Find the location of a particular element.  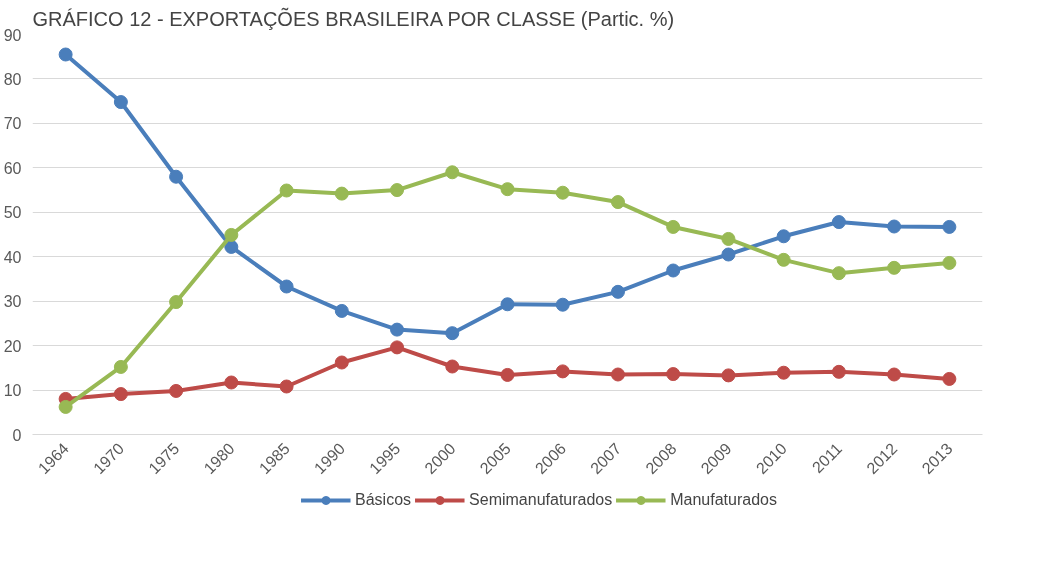

y-tick-label: 40 is located at coordinates (12, 257).